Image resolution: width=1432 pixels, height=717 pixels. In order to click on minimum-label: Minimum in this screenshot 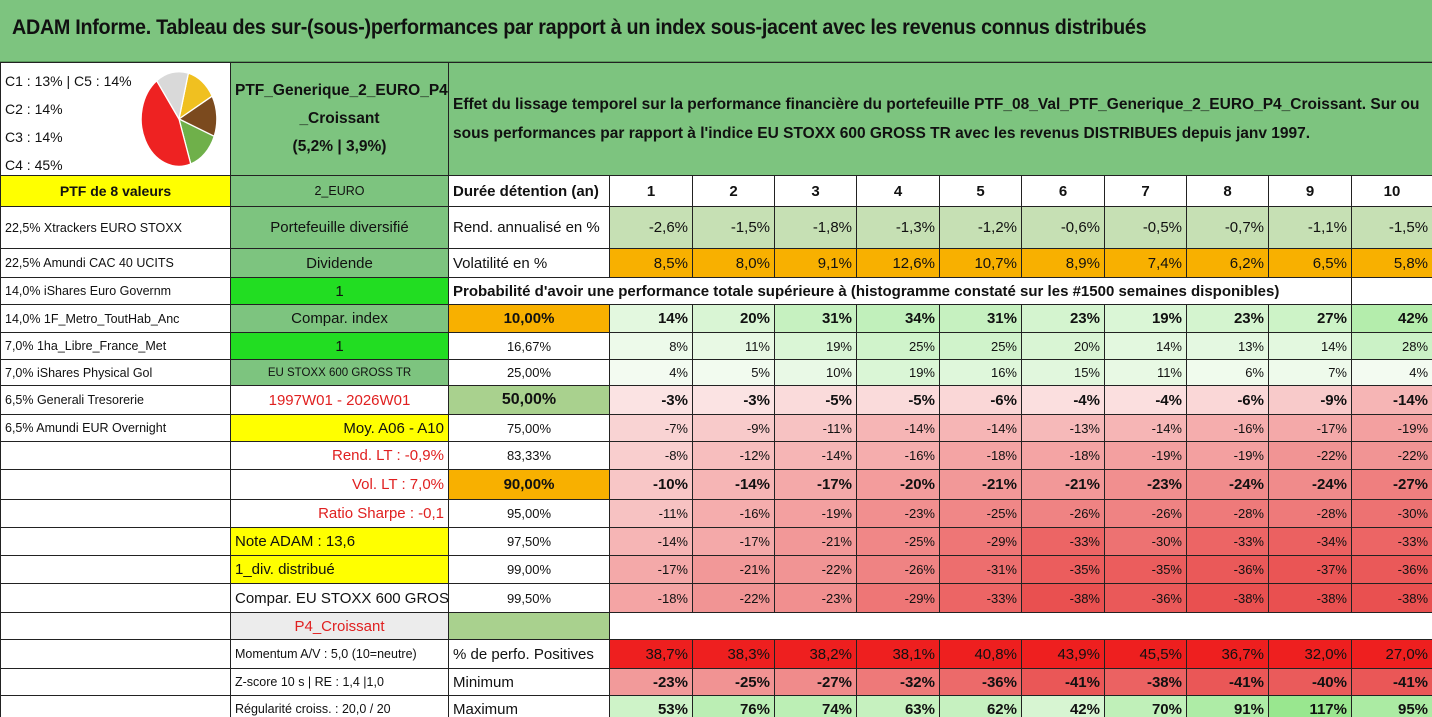, I will do `click(529, 682)`.